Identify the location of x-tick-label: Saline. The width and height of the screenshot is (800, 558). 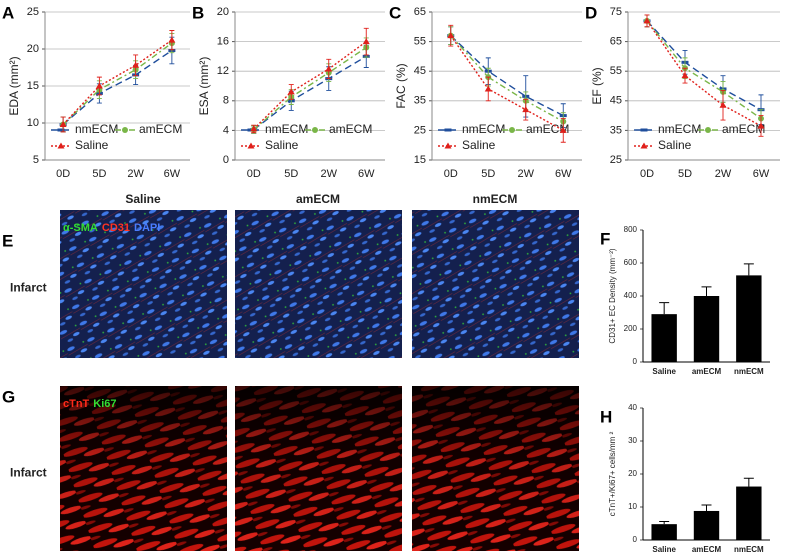
(664, 371).